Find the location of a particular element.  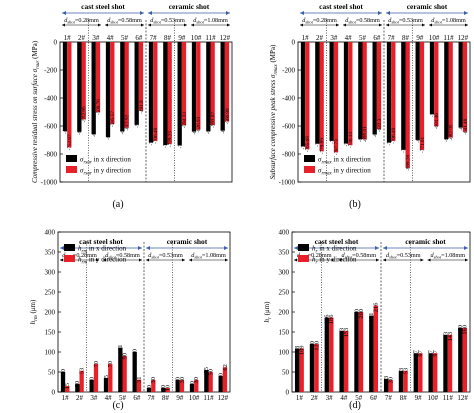

bar-value-label: -633.02 is located at coordinates (223, 125).